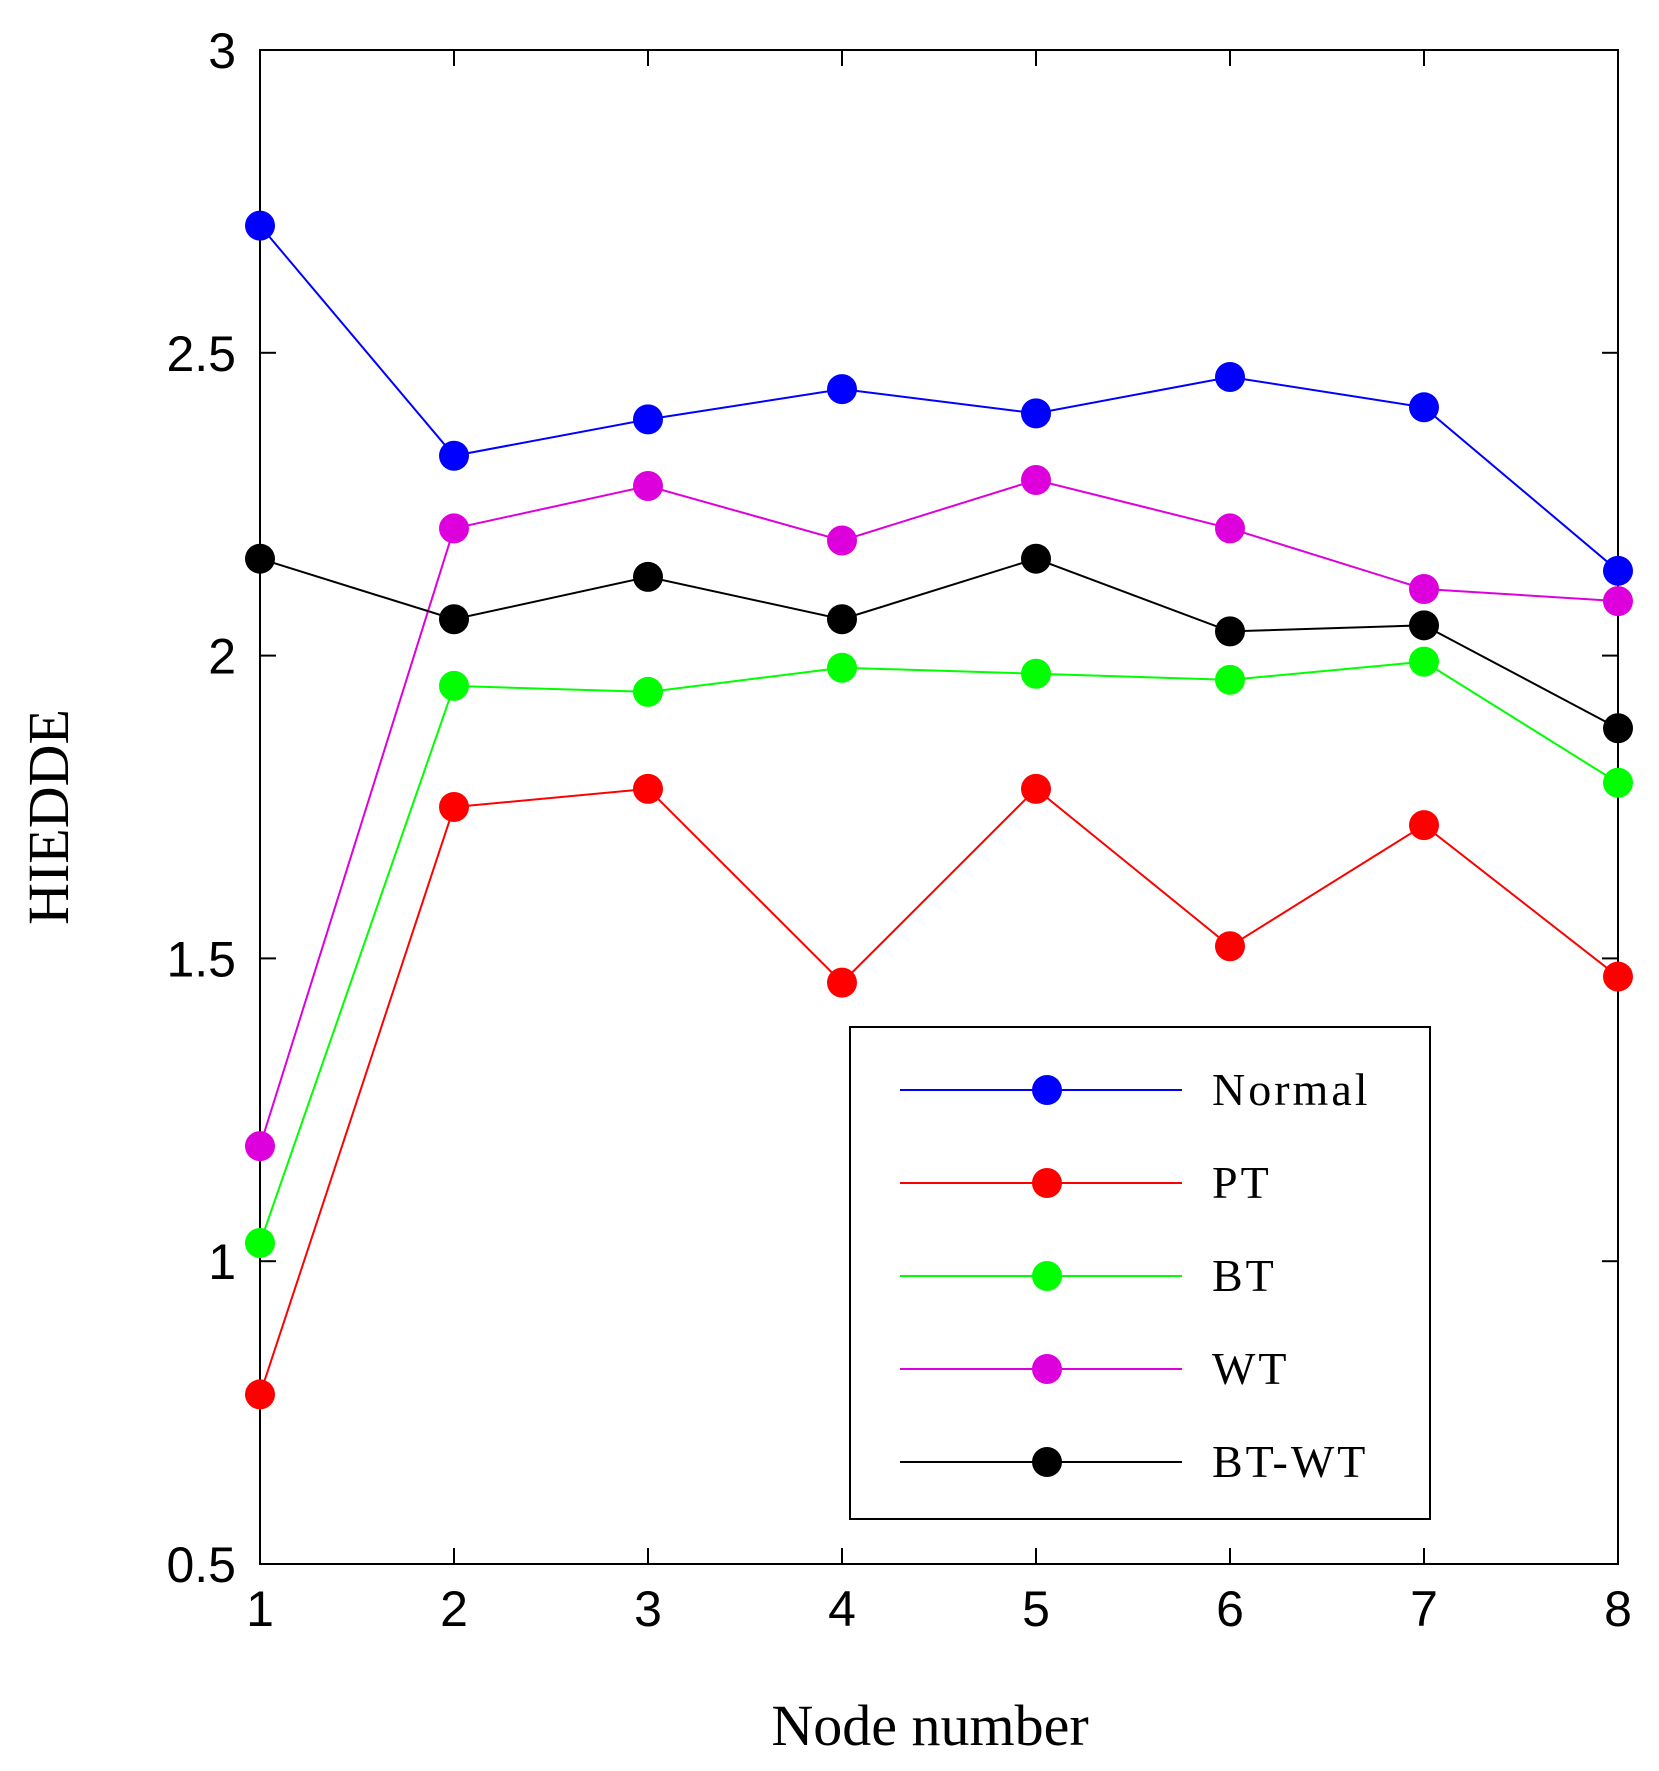 This screenshot has width=1659, height=1771. I want to click on y-tick-label: 2, so click(222, 657).